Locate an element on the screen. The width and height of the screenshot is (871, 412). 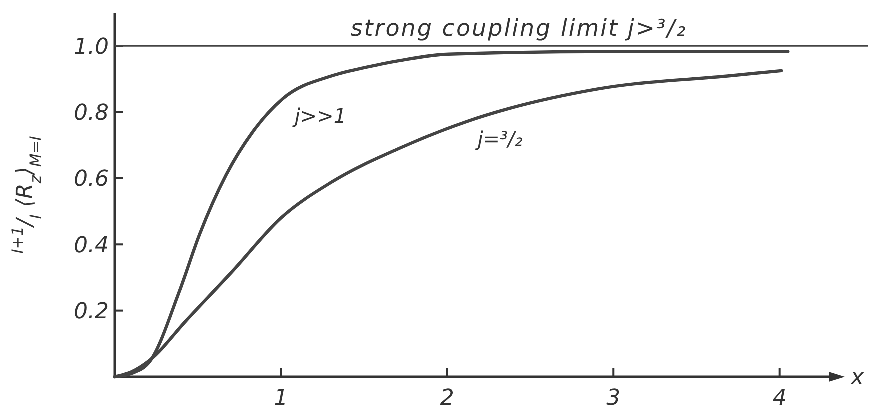
ref-line-label: strong coupling limit j>³/₂ is located at coordinates (519, 29).